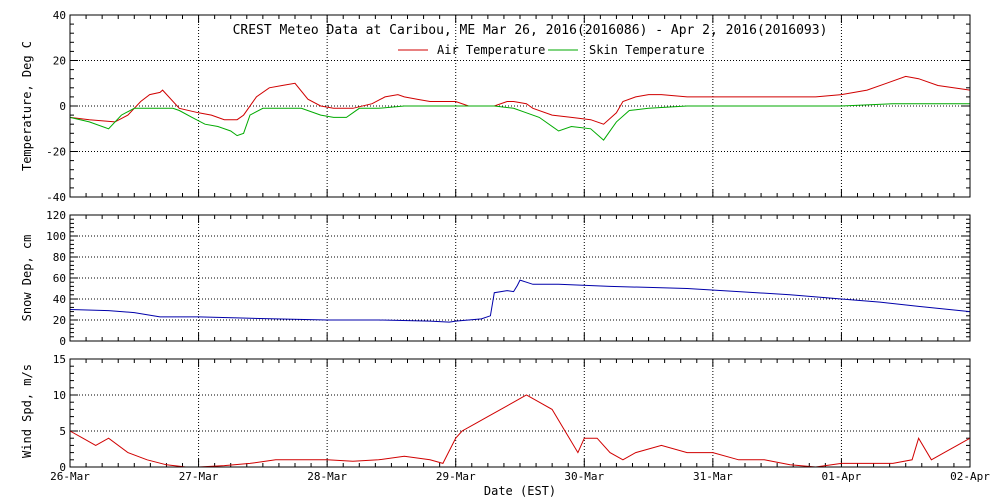  I want to click on x-tick-label: 31-Mar, so click(713, 476).